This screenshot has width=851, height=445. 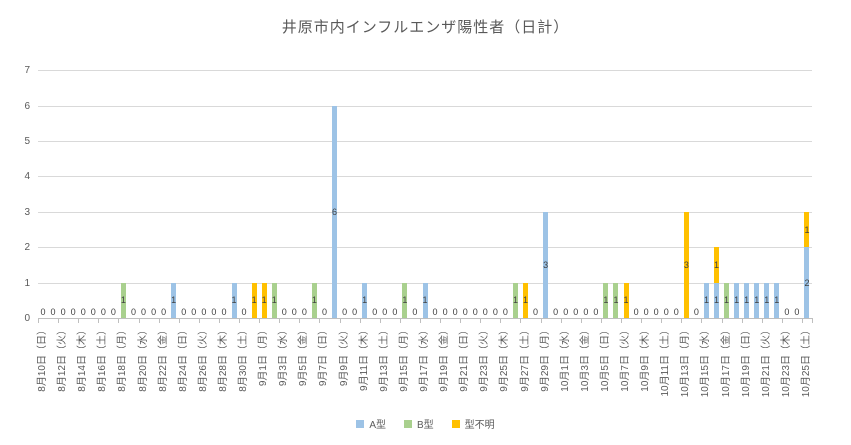 What do you see at coordinates (646, 358) in the screenshot?
I see `x-axis-label: 10月9日（木）` at bounding box center [646, 358].